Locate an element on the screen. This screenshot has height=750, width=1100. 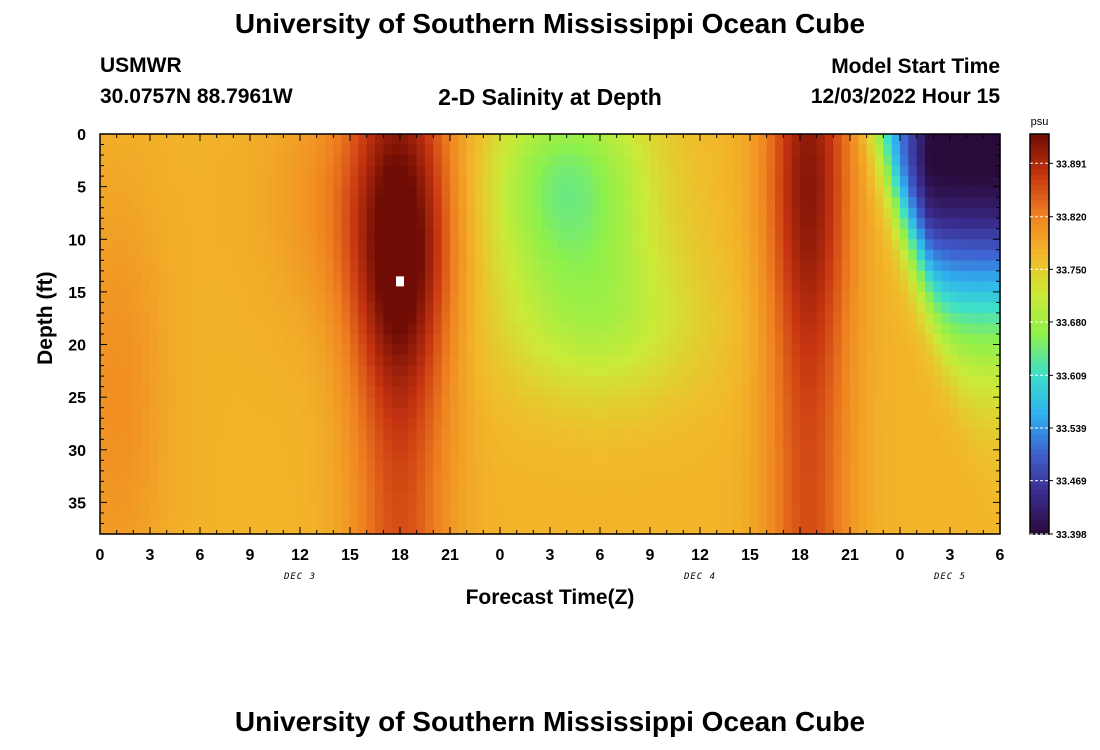
colorbar-segment is located at coordinates (1039, 422).